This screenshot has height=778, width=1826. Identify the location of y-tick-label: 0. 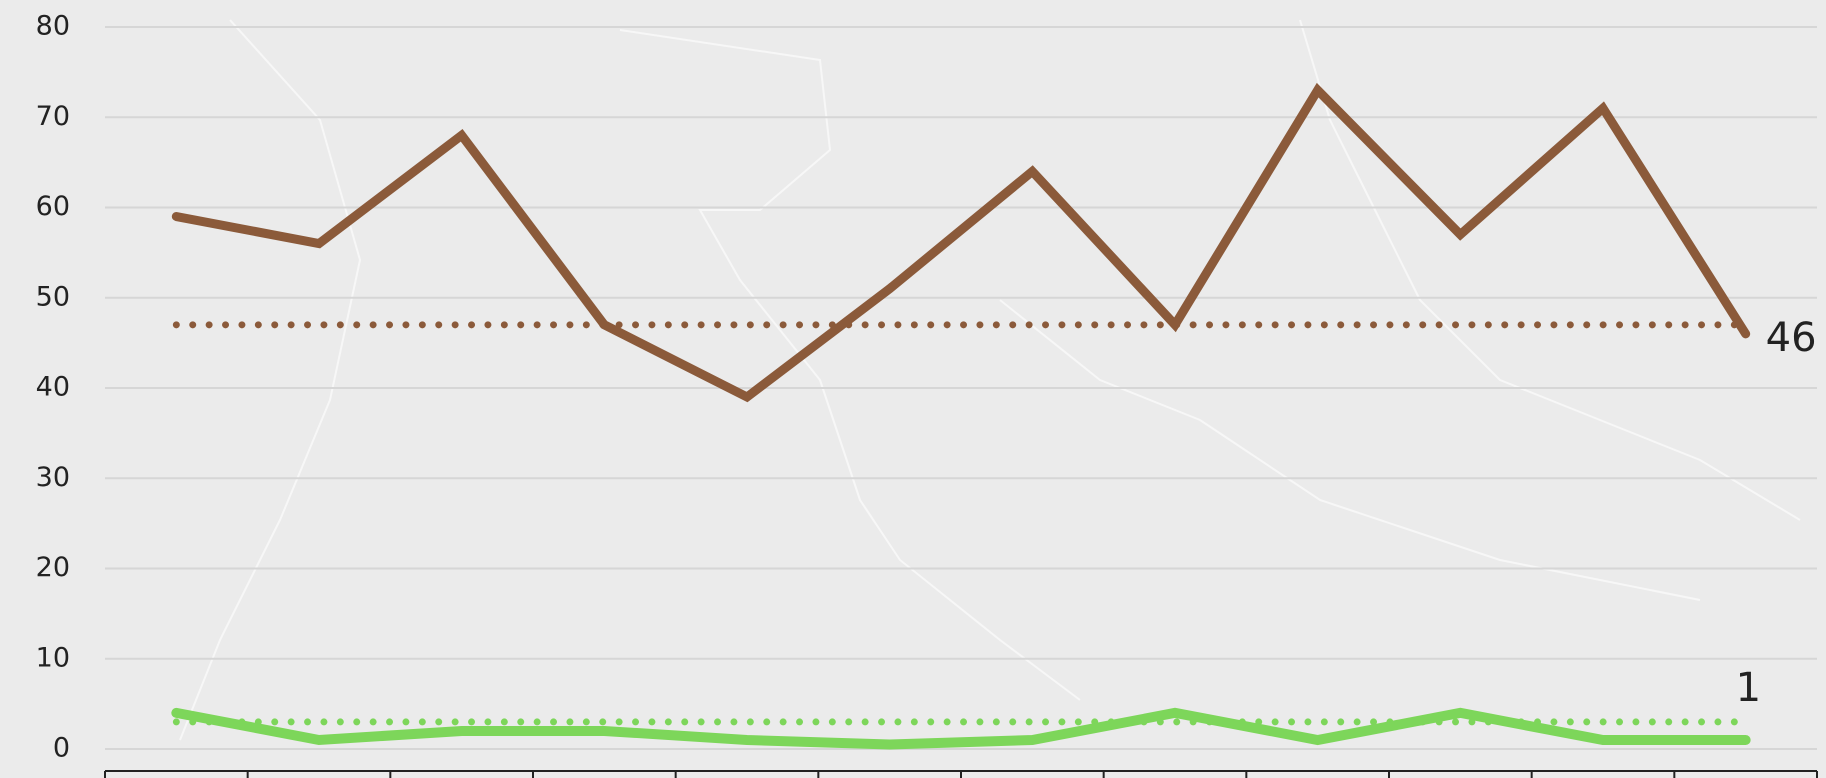
(61, 748).